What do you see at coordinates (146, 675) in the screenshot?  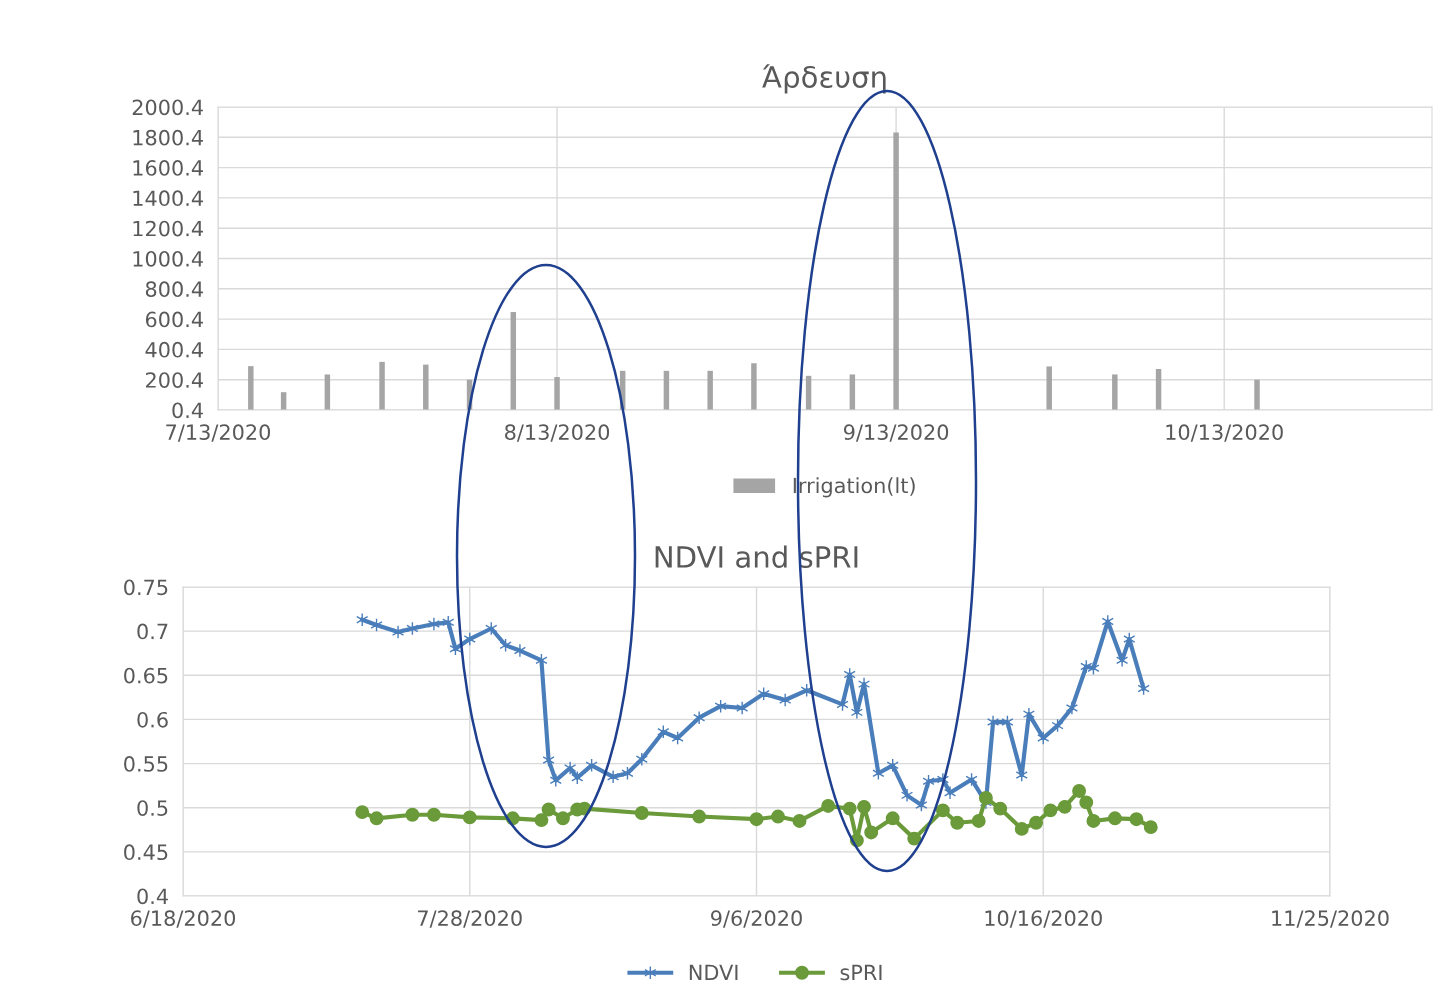 I see `y-tick-label: 0.65` at bounding box center [146, 675].